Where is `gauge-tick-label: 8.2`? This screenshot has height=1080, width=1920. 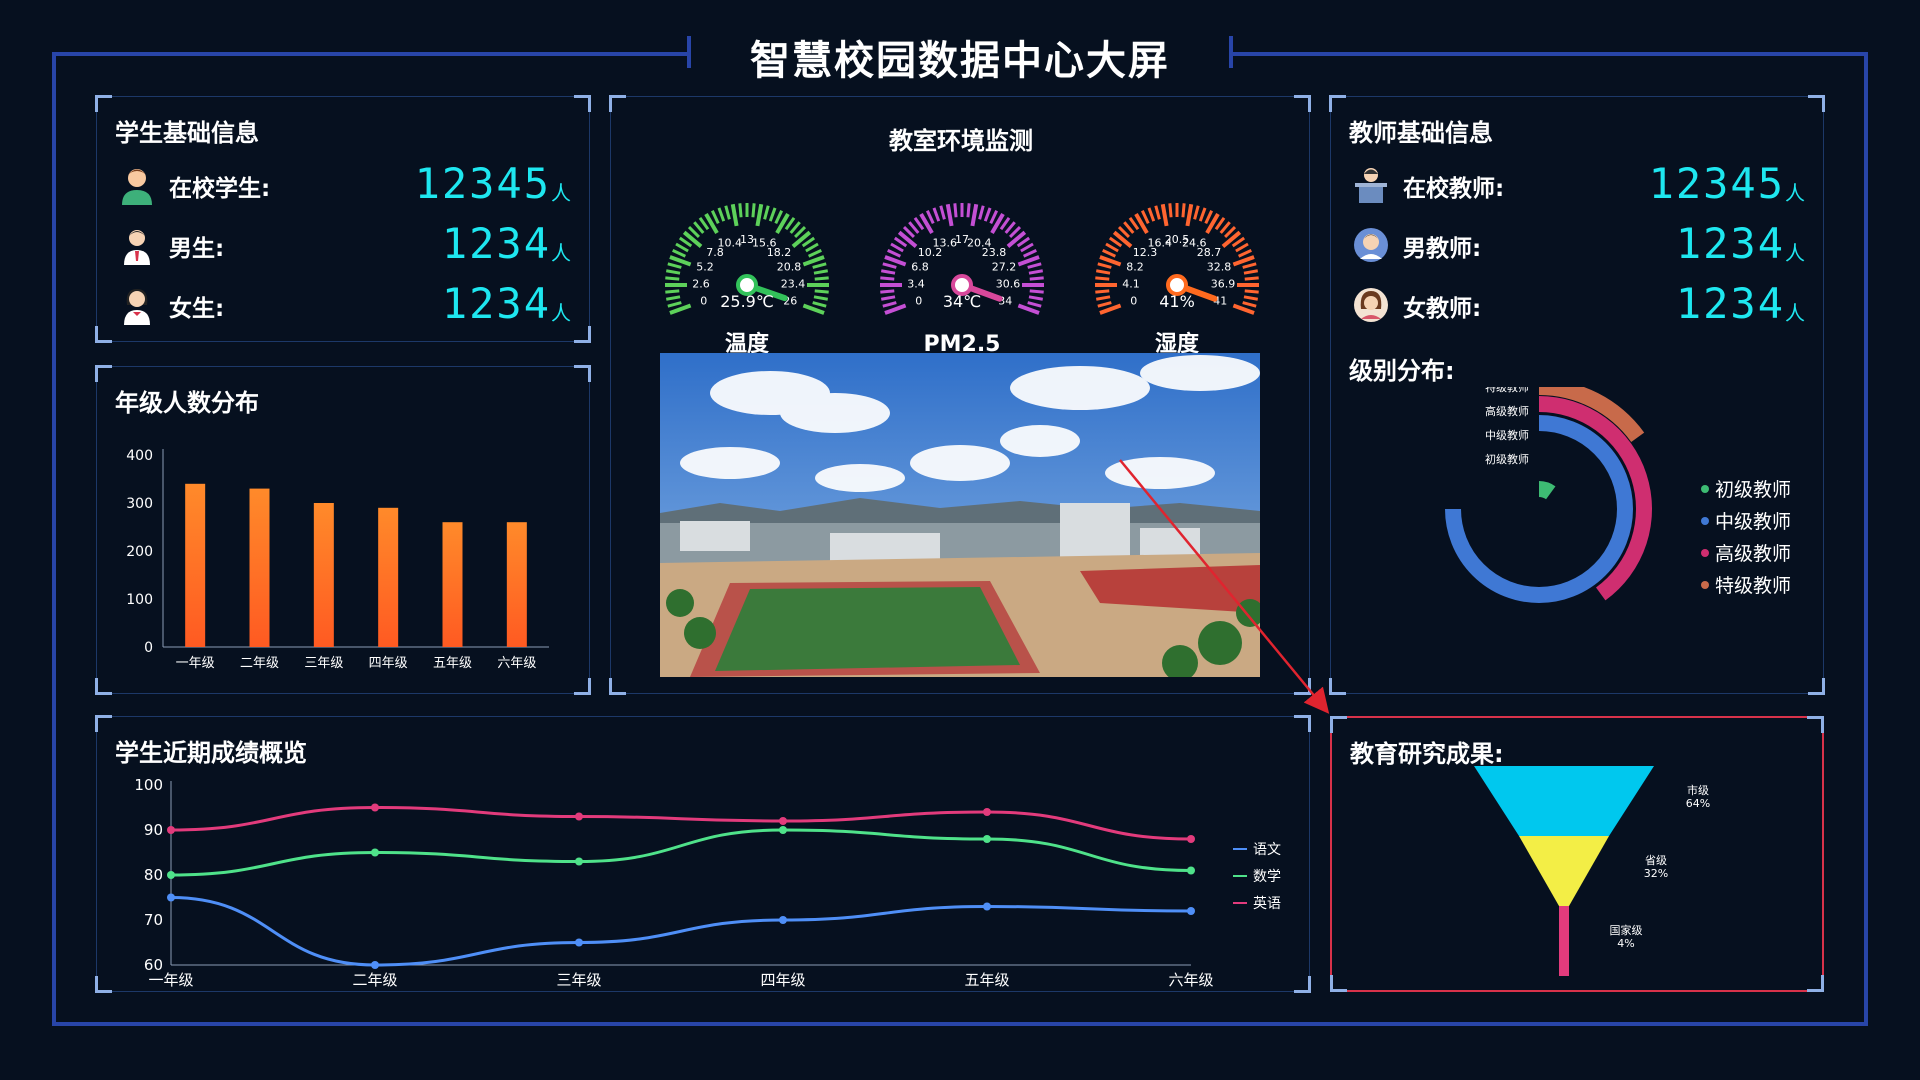 gauge-tick-label: 8.2 is located at coordinates (1135, 266).